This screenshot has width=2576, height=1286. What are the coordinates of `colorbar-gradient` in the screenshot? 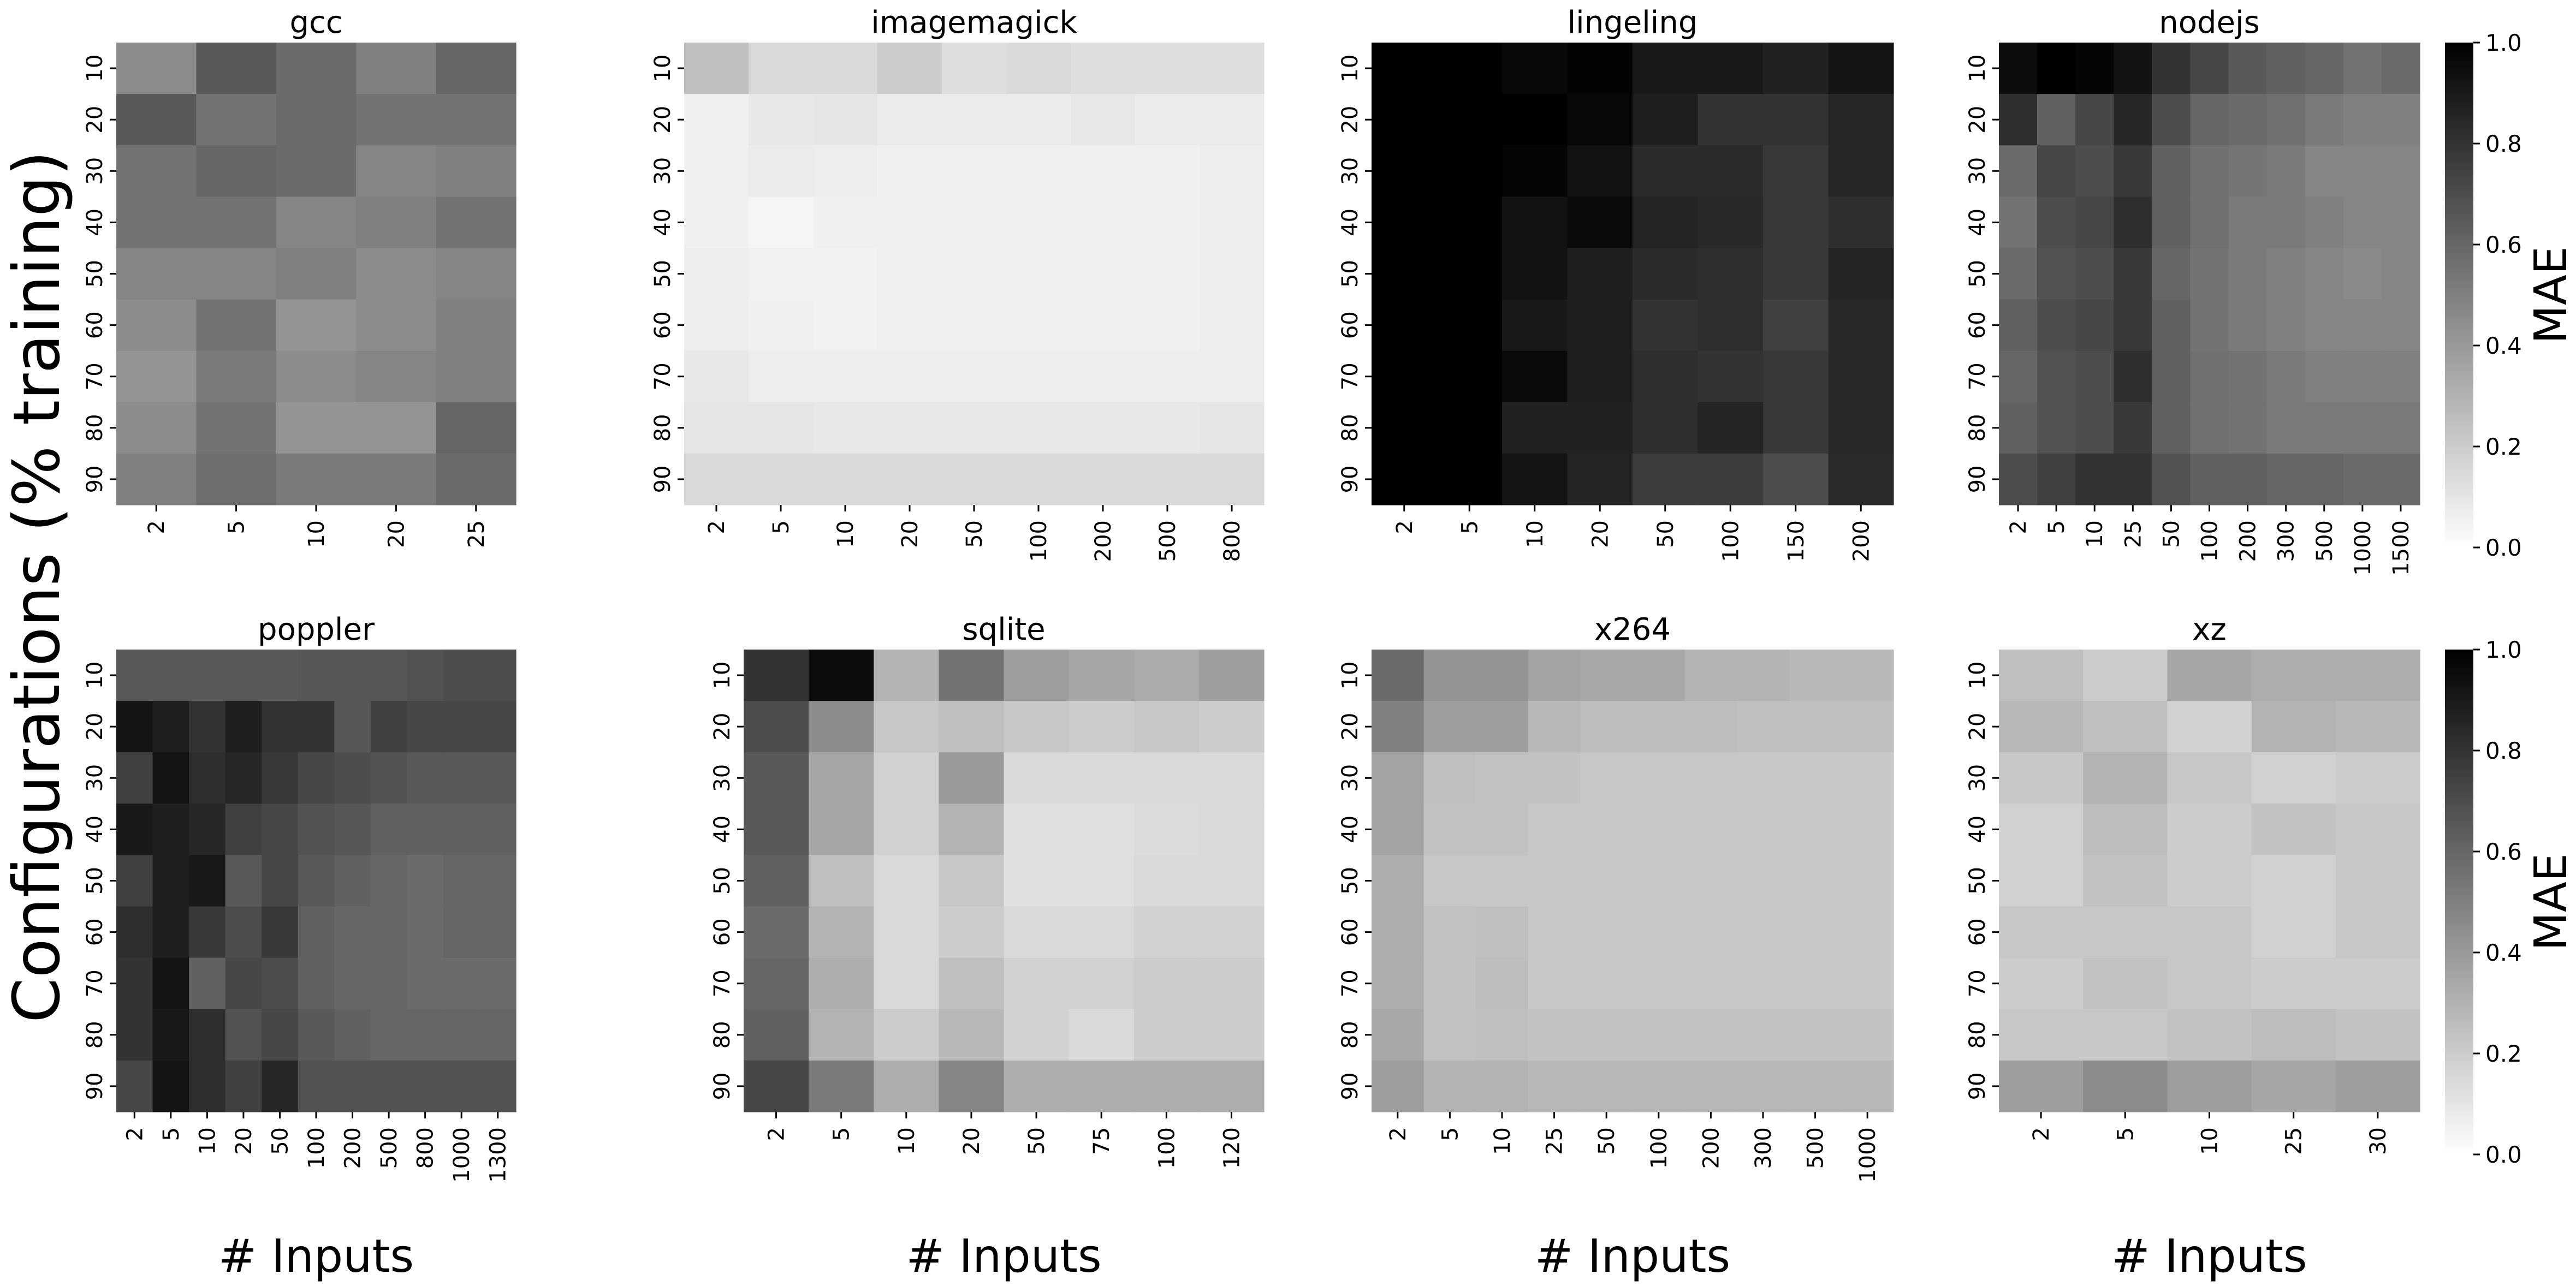 It's located at (2459, 295).